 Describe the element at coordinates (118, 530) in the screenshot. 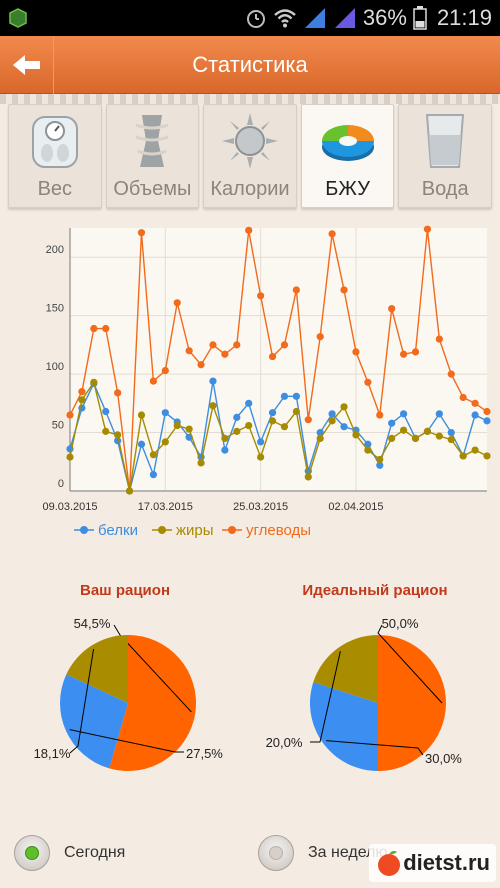

I see `legend-label: белки` at that location.